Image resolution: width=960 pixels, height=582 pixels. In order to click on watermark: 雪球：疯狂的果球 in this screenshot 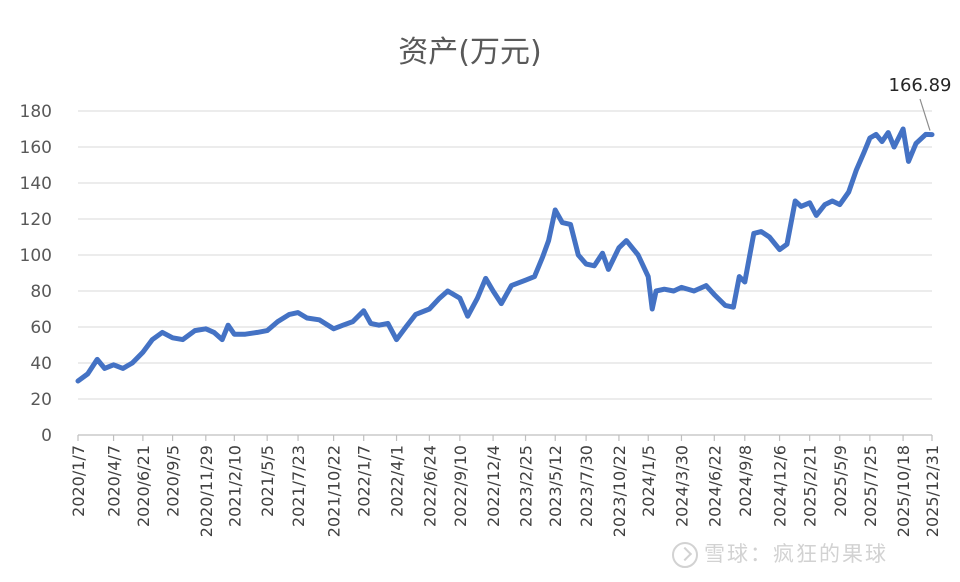, I will do `click(780, 553)`.